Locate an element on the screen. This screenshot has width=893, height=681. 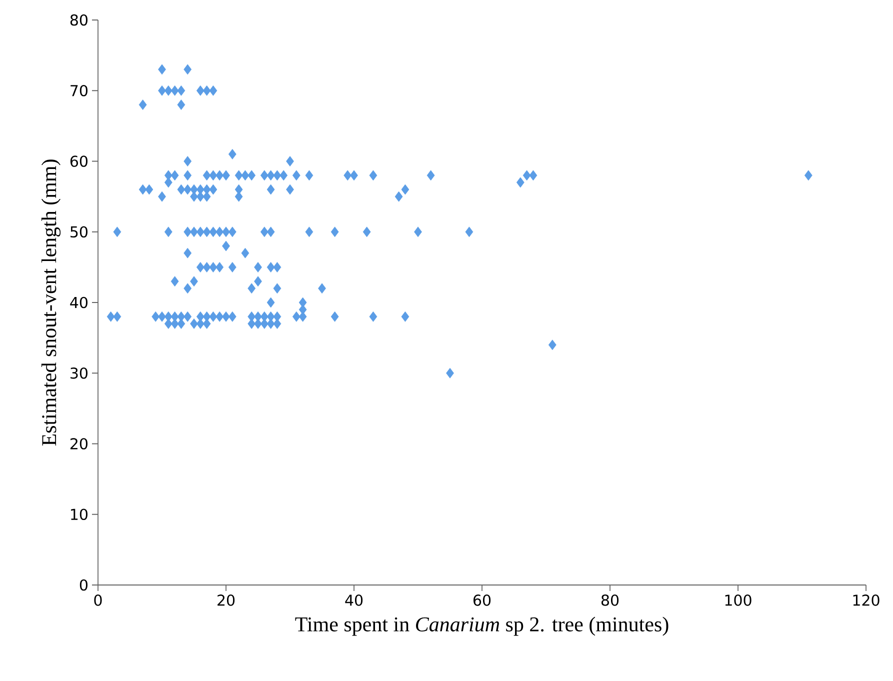
y-tick-label: 60 is located at coordinates (79, 161).